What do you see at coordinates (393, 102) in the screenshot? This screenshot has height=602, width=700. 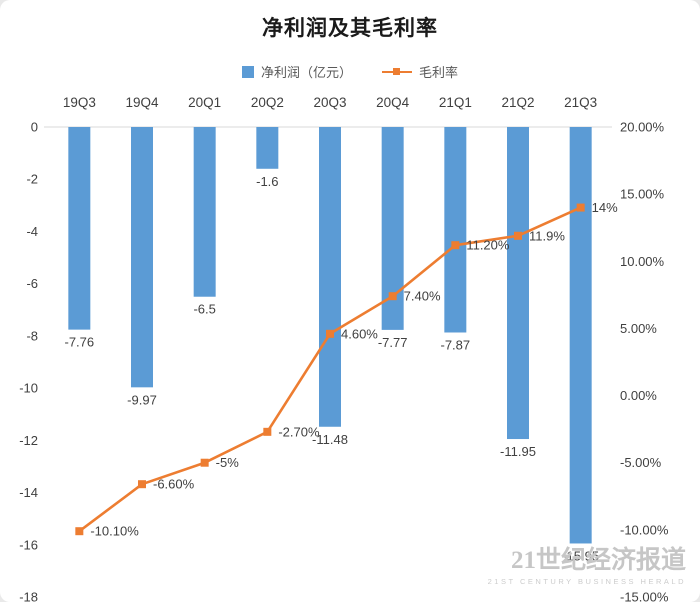 I see `category-label: 20Q4` at bounding box center [393, 102].